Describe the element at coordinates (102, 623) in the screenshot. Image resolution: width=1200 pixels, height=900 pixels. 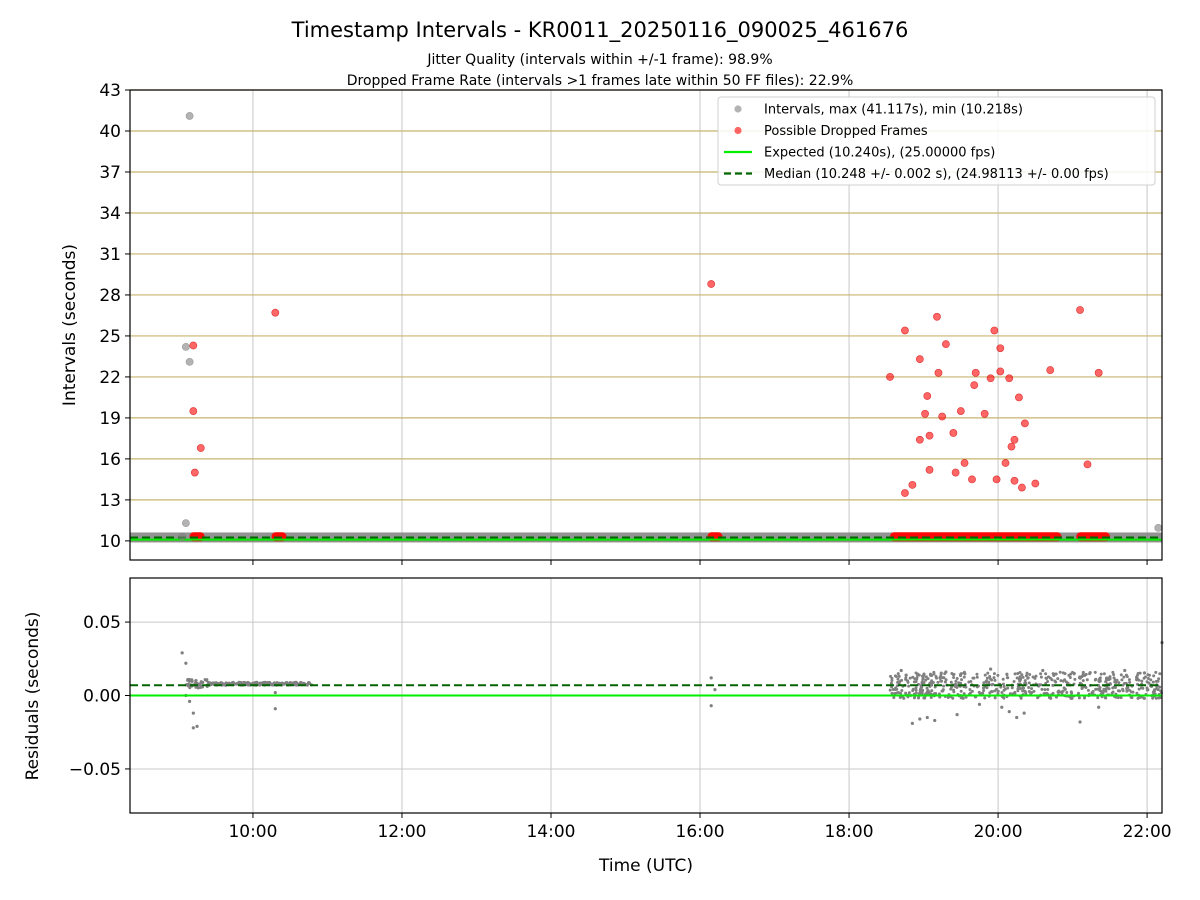
I see `bottom-y-tick-label: 0.05` at that location.